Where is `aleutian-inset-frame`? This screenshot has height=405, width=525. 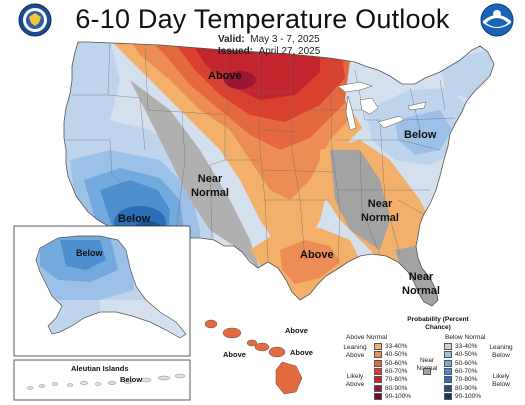 aleutian-inset-frame is located at coordinates (102, 380).